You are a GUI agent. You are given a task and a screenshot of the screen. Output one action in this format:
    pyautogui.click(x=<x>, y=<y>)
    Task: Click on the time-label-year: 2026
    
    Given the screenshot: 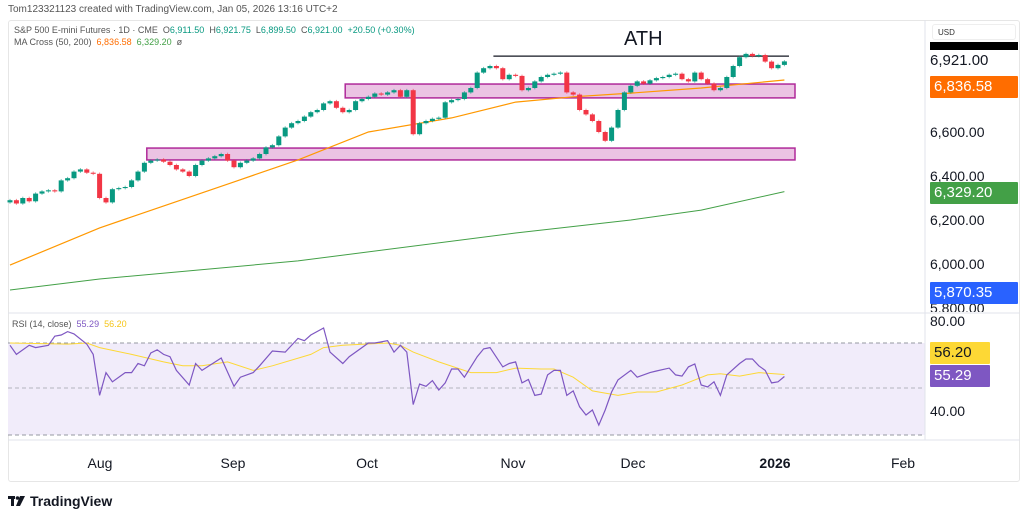 What is the action you would take?
    pyautogui.click(x=775, y=463)
    